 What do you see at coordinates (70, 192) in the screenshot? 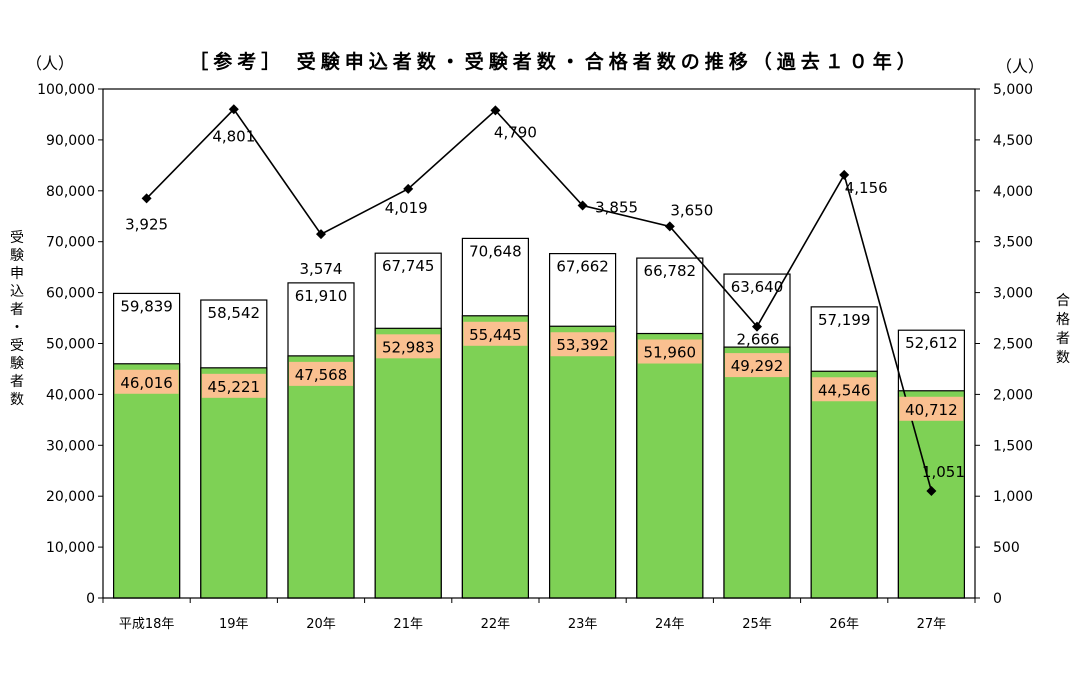
I see `left-tick-label: 80,000` at bounding box center [70, 192].